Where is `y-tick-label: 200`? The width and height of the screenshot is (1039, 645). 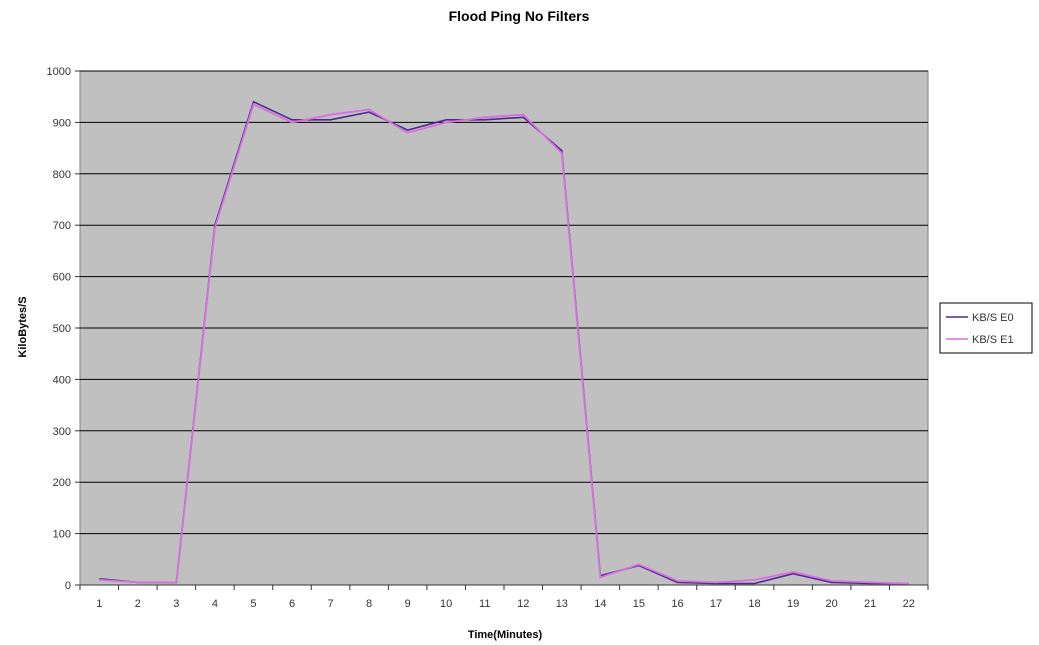
y-tick-label: 200 is located at coordinates (62, 483).